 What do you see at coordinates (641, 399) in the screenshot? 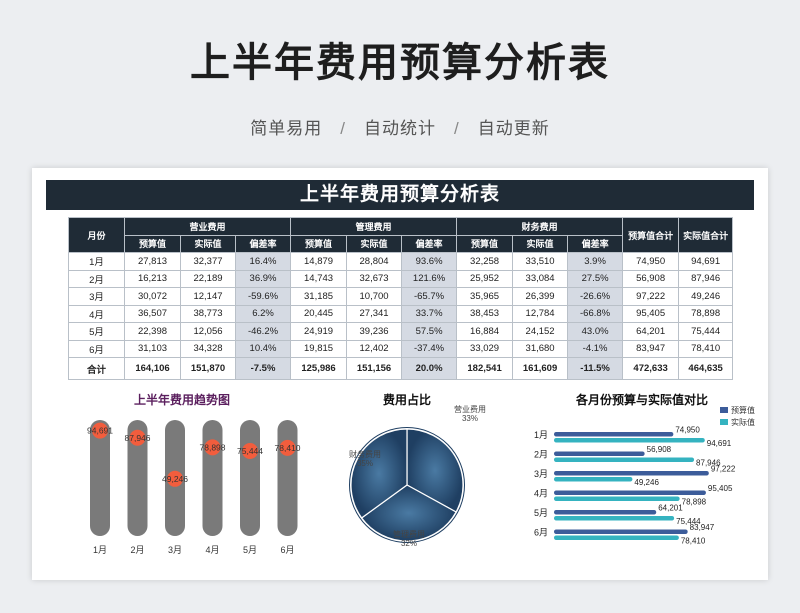
I see `bar-chart-title: 各月份预算与实际值对比` at bounding box center [641, 399].